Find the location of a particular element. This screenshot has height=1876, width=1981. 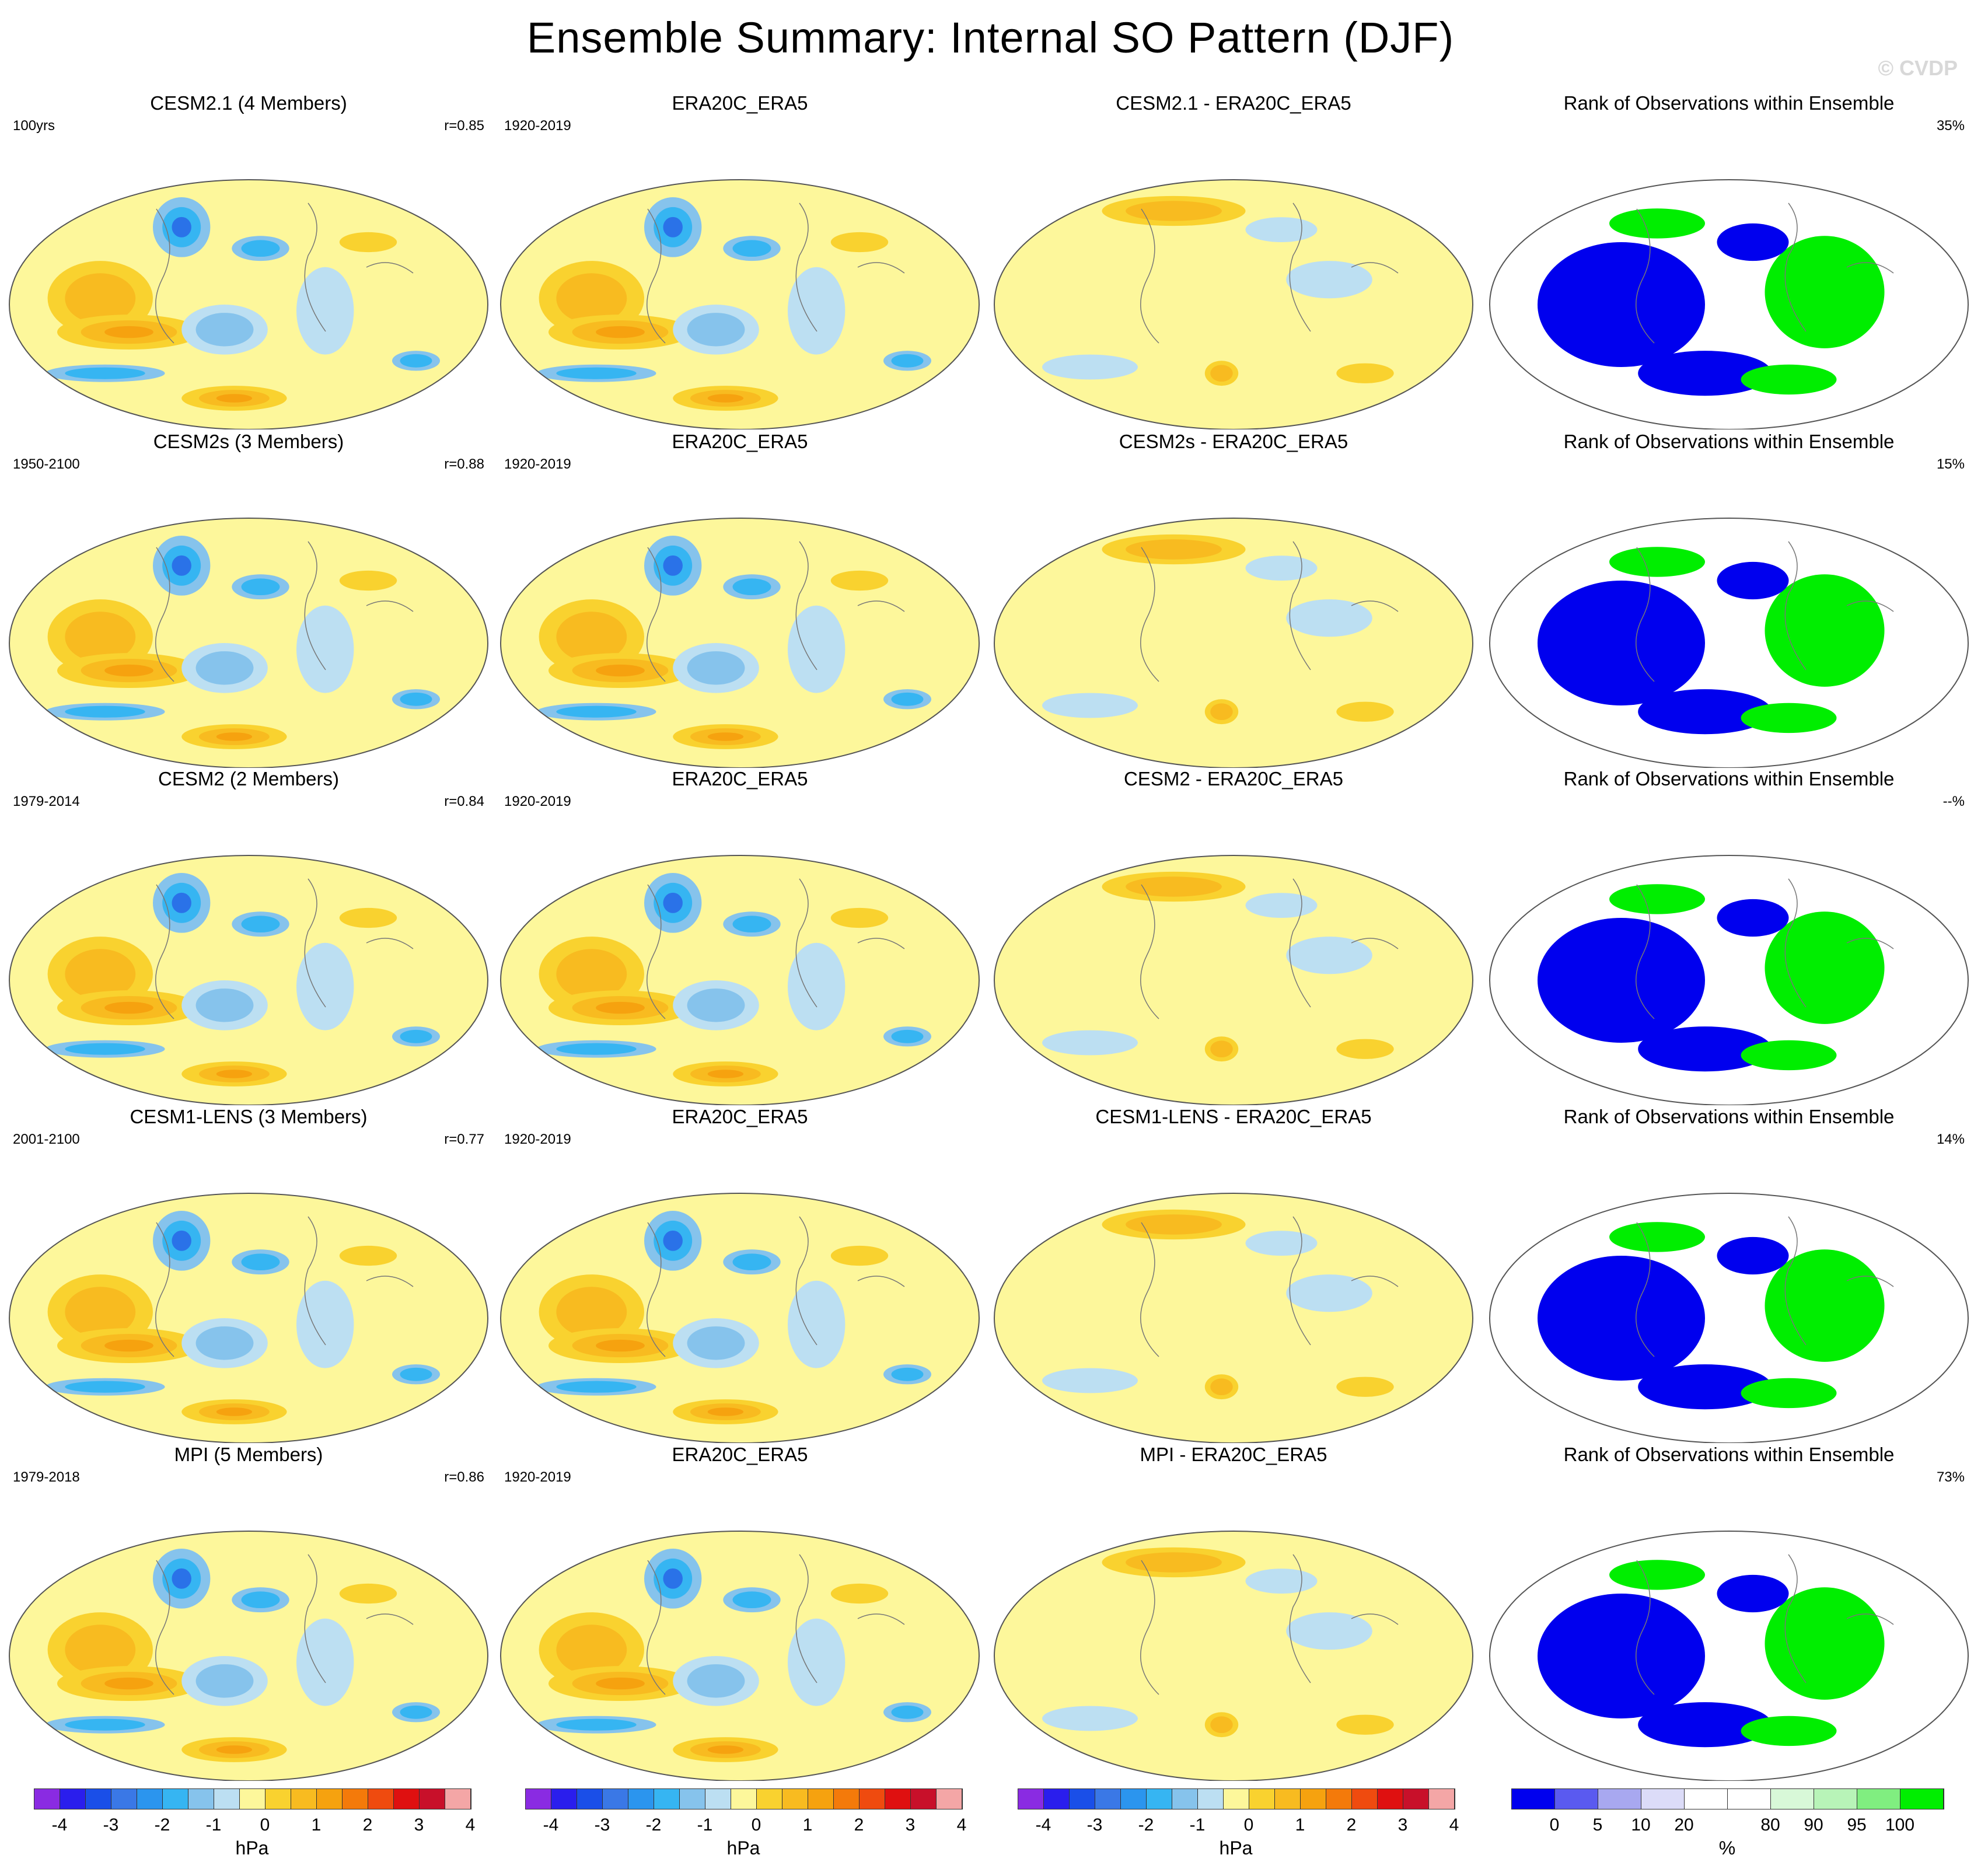

panel-title: ERA20C_ERA5 is located at coordinates (740, 1116).